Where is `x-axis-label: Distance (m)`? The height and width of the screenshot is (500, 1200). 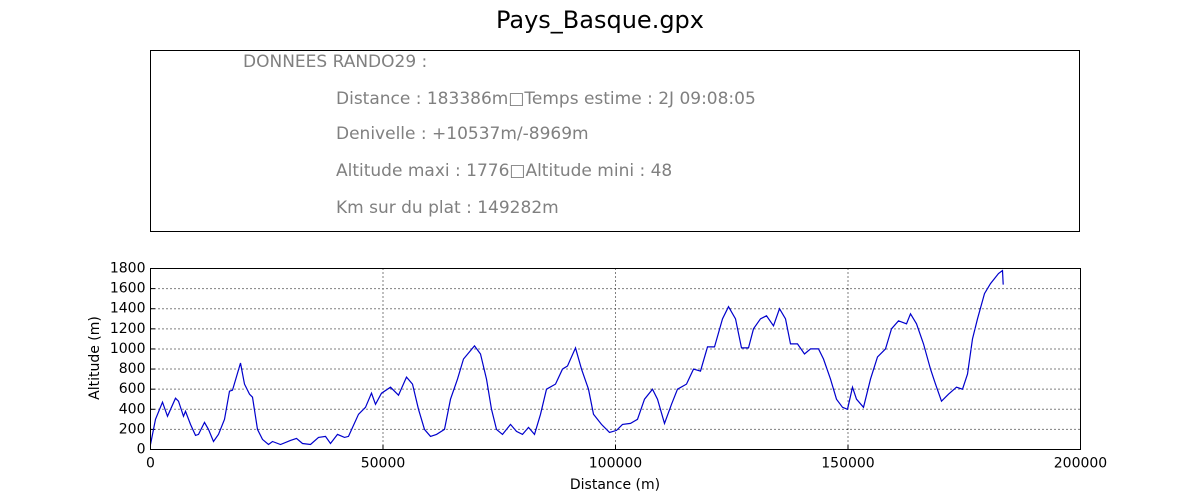
x-axis-label: Distance (m) is located at coordinates (615, 485).